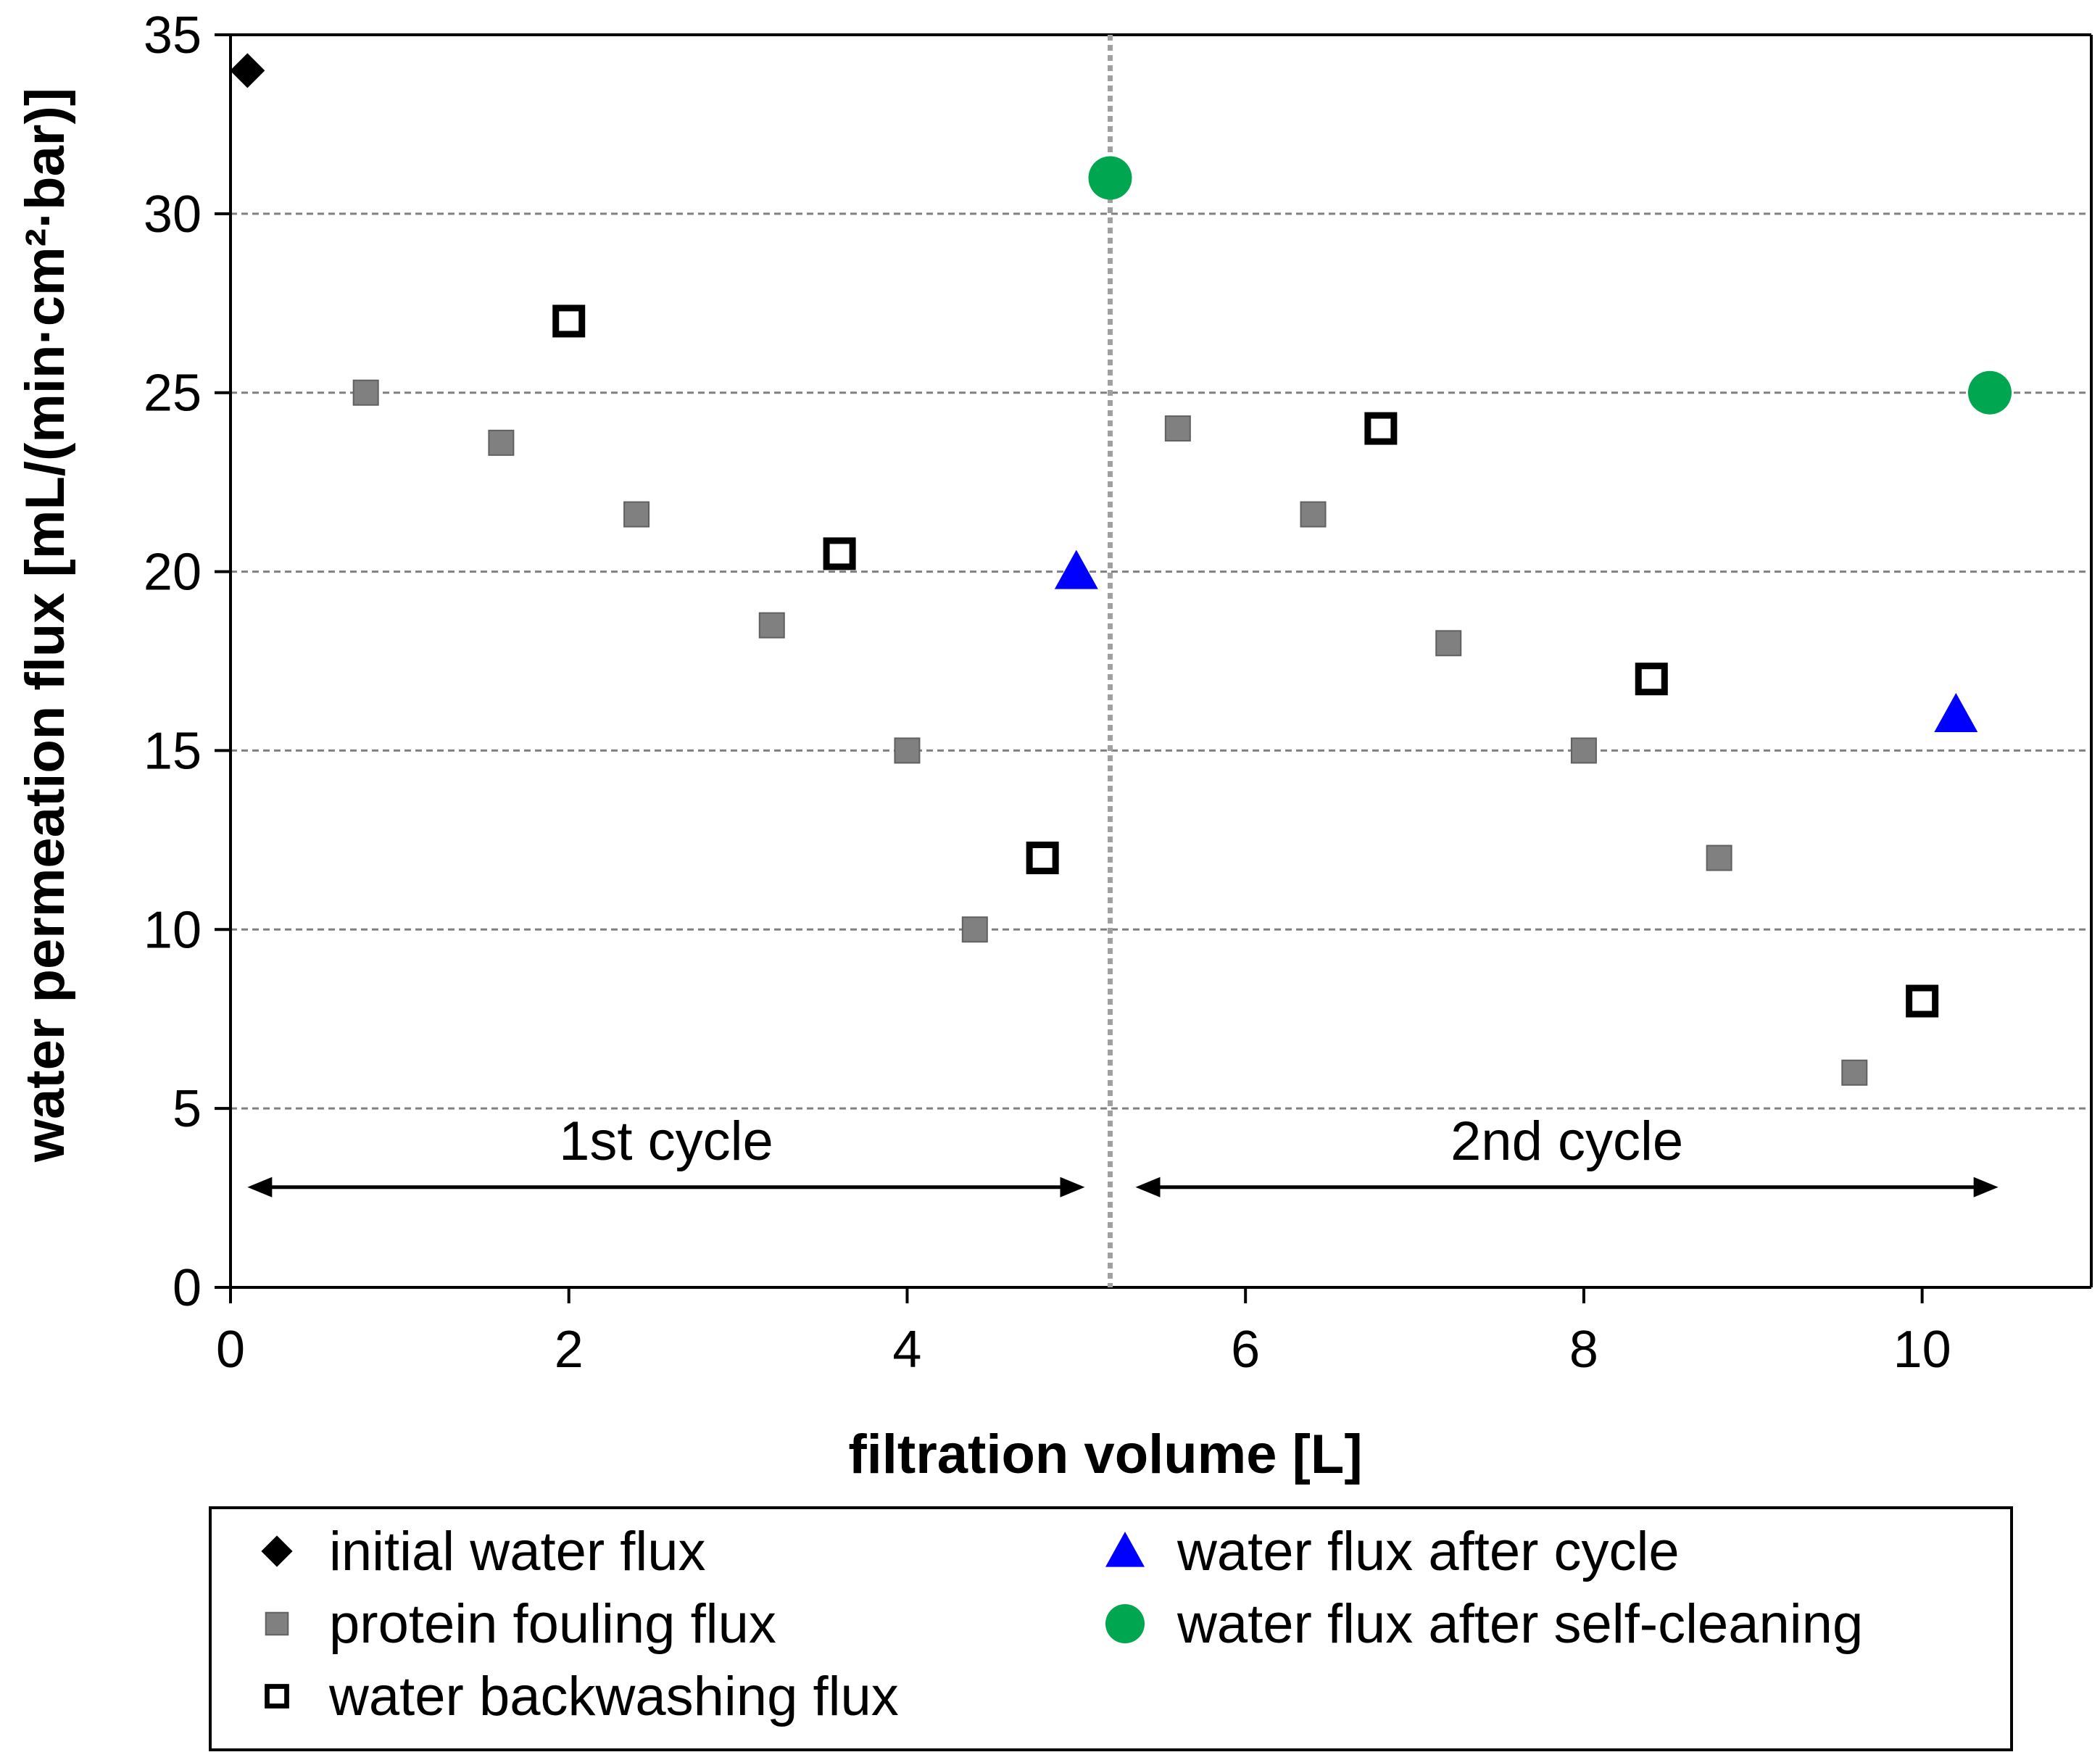 The width and height of the screenshot is (2100, 1760). What do you see at coordinates (173, 36) in the screenshot?
I see `y-tick-label: 35` at bounding box center [173, 36].